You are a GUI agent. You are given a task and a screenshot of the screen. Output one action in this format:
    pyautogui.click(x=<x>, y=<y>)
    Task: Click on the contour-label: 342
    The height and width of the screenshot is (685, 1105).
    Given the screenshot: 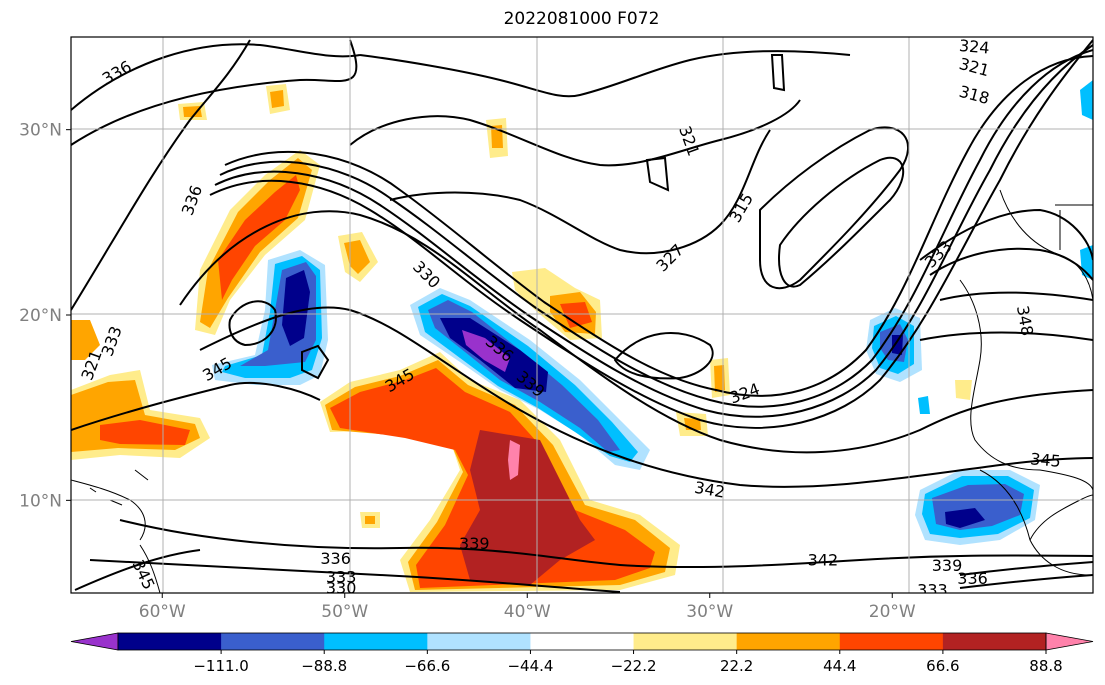 What is the action you would take?
    pyautogui.click(x=823, y=560)
    